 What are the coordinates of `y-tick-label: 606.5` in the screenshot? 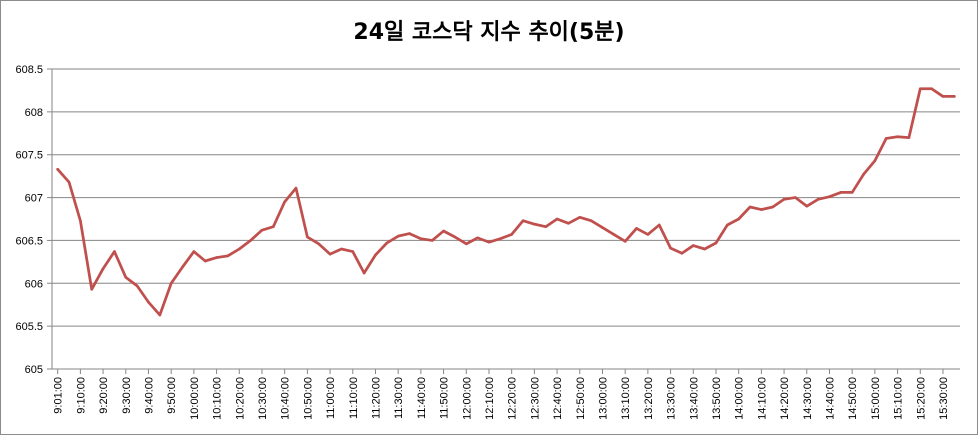 It's located at (29, 241).